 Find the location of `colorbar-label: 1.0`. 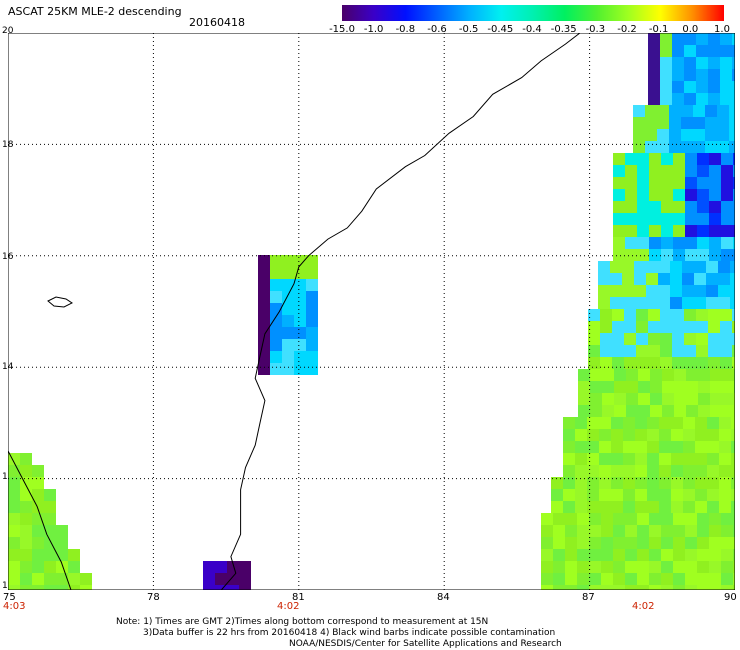

colorbar-label: 1.0 is located at coordinates (722, 29).